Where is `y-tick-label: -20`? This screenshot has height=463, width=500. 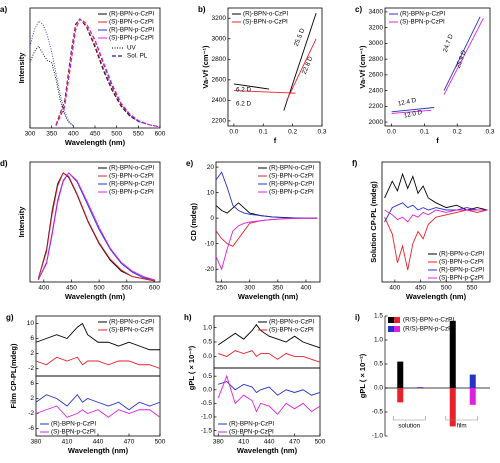
y-tick-label: -20 is located at coordinates (210, 269).